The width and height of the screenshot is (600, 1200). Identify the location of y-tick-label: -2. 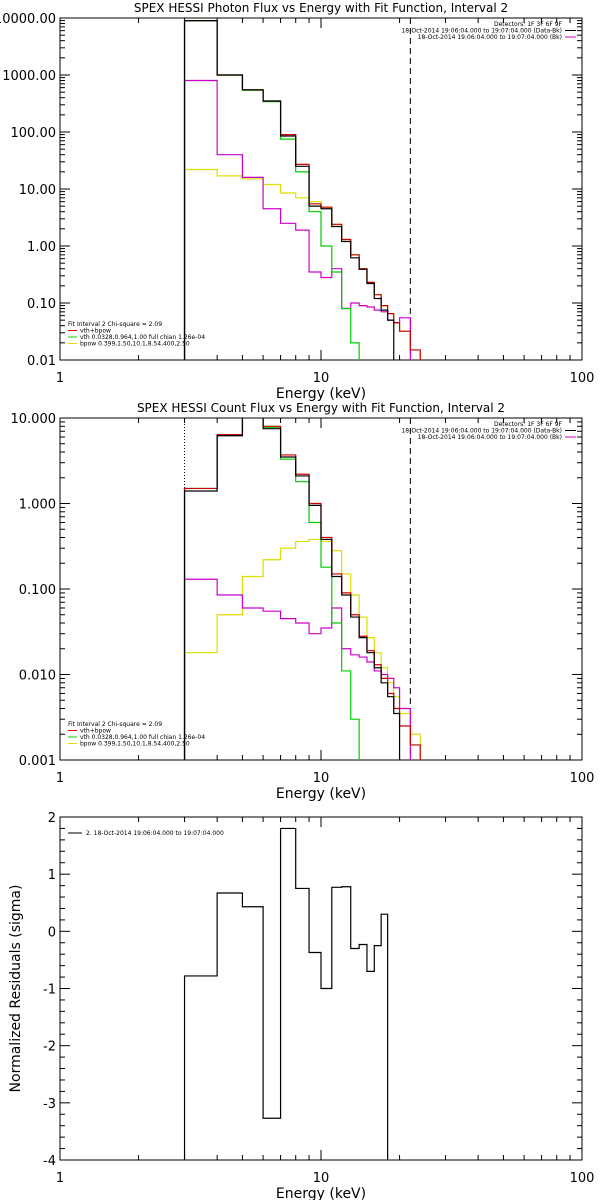
(49, 1047).